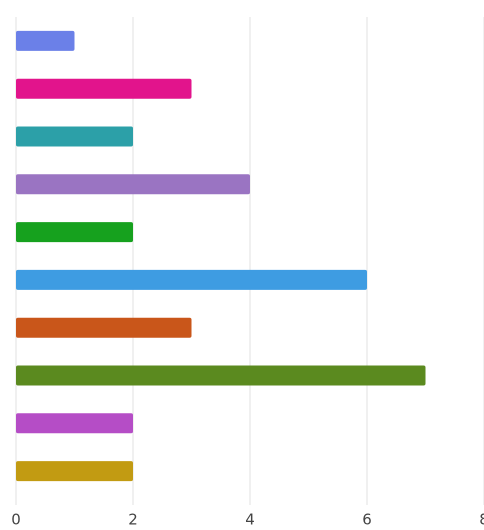  I want to click on x-tick-label: 6, so click(367, 520).